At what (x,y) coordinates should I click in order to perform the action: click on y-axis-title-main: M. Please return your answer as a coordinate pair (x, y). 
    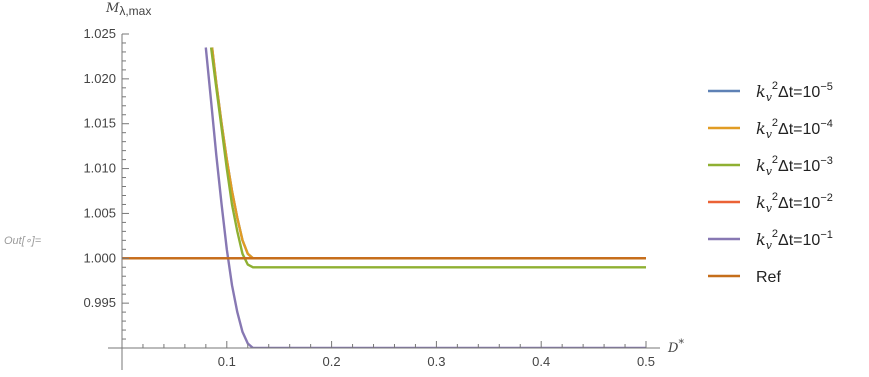
    Looking at the image, I should click on (112, 8).